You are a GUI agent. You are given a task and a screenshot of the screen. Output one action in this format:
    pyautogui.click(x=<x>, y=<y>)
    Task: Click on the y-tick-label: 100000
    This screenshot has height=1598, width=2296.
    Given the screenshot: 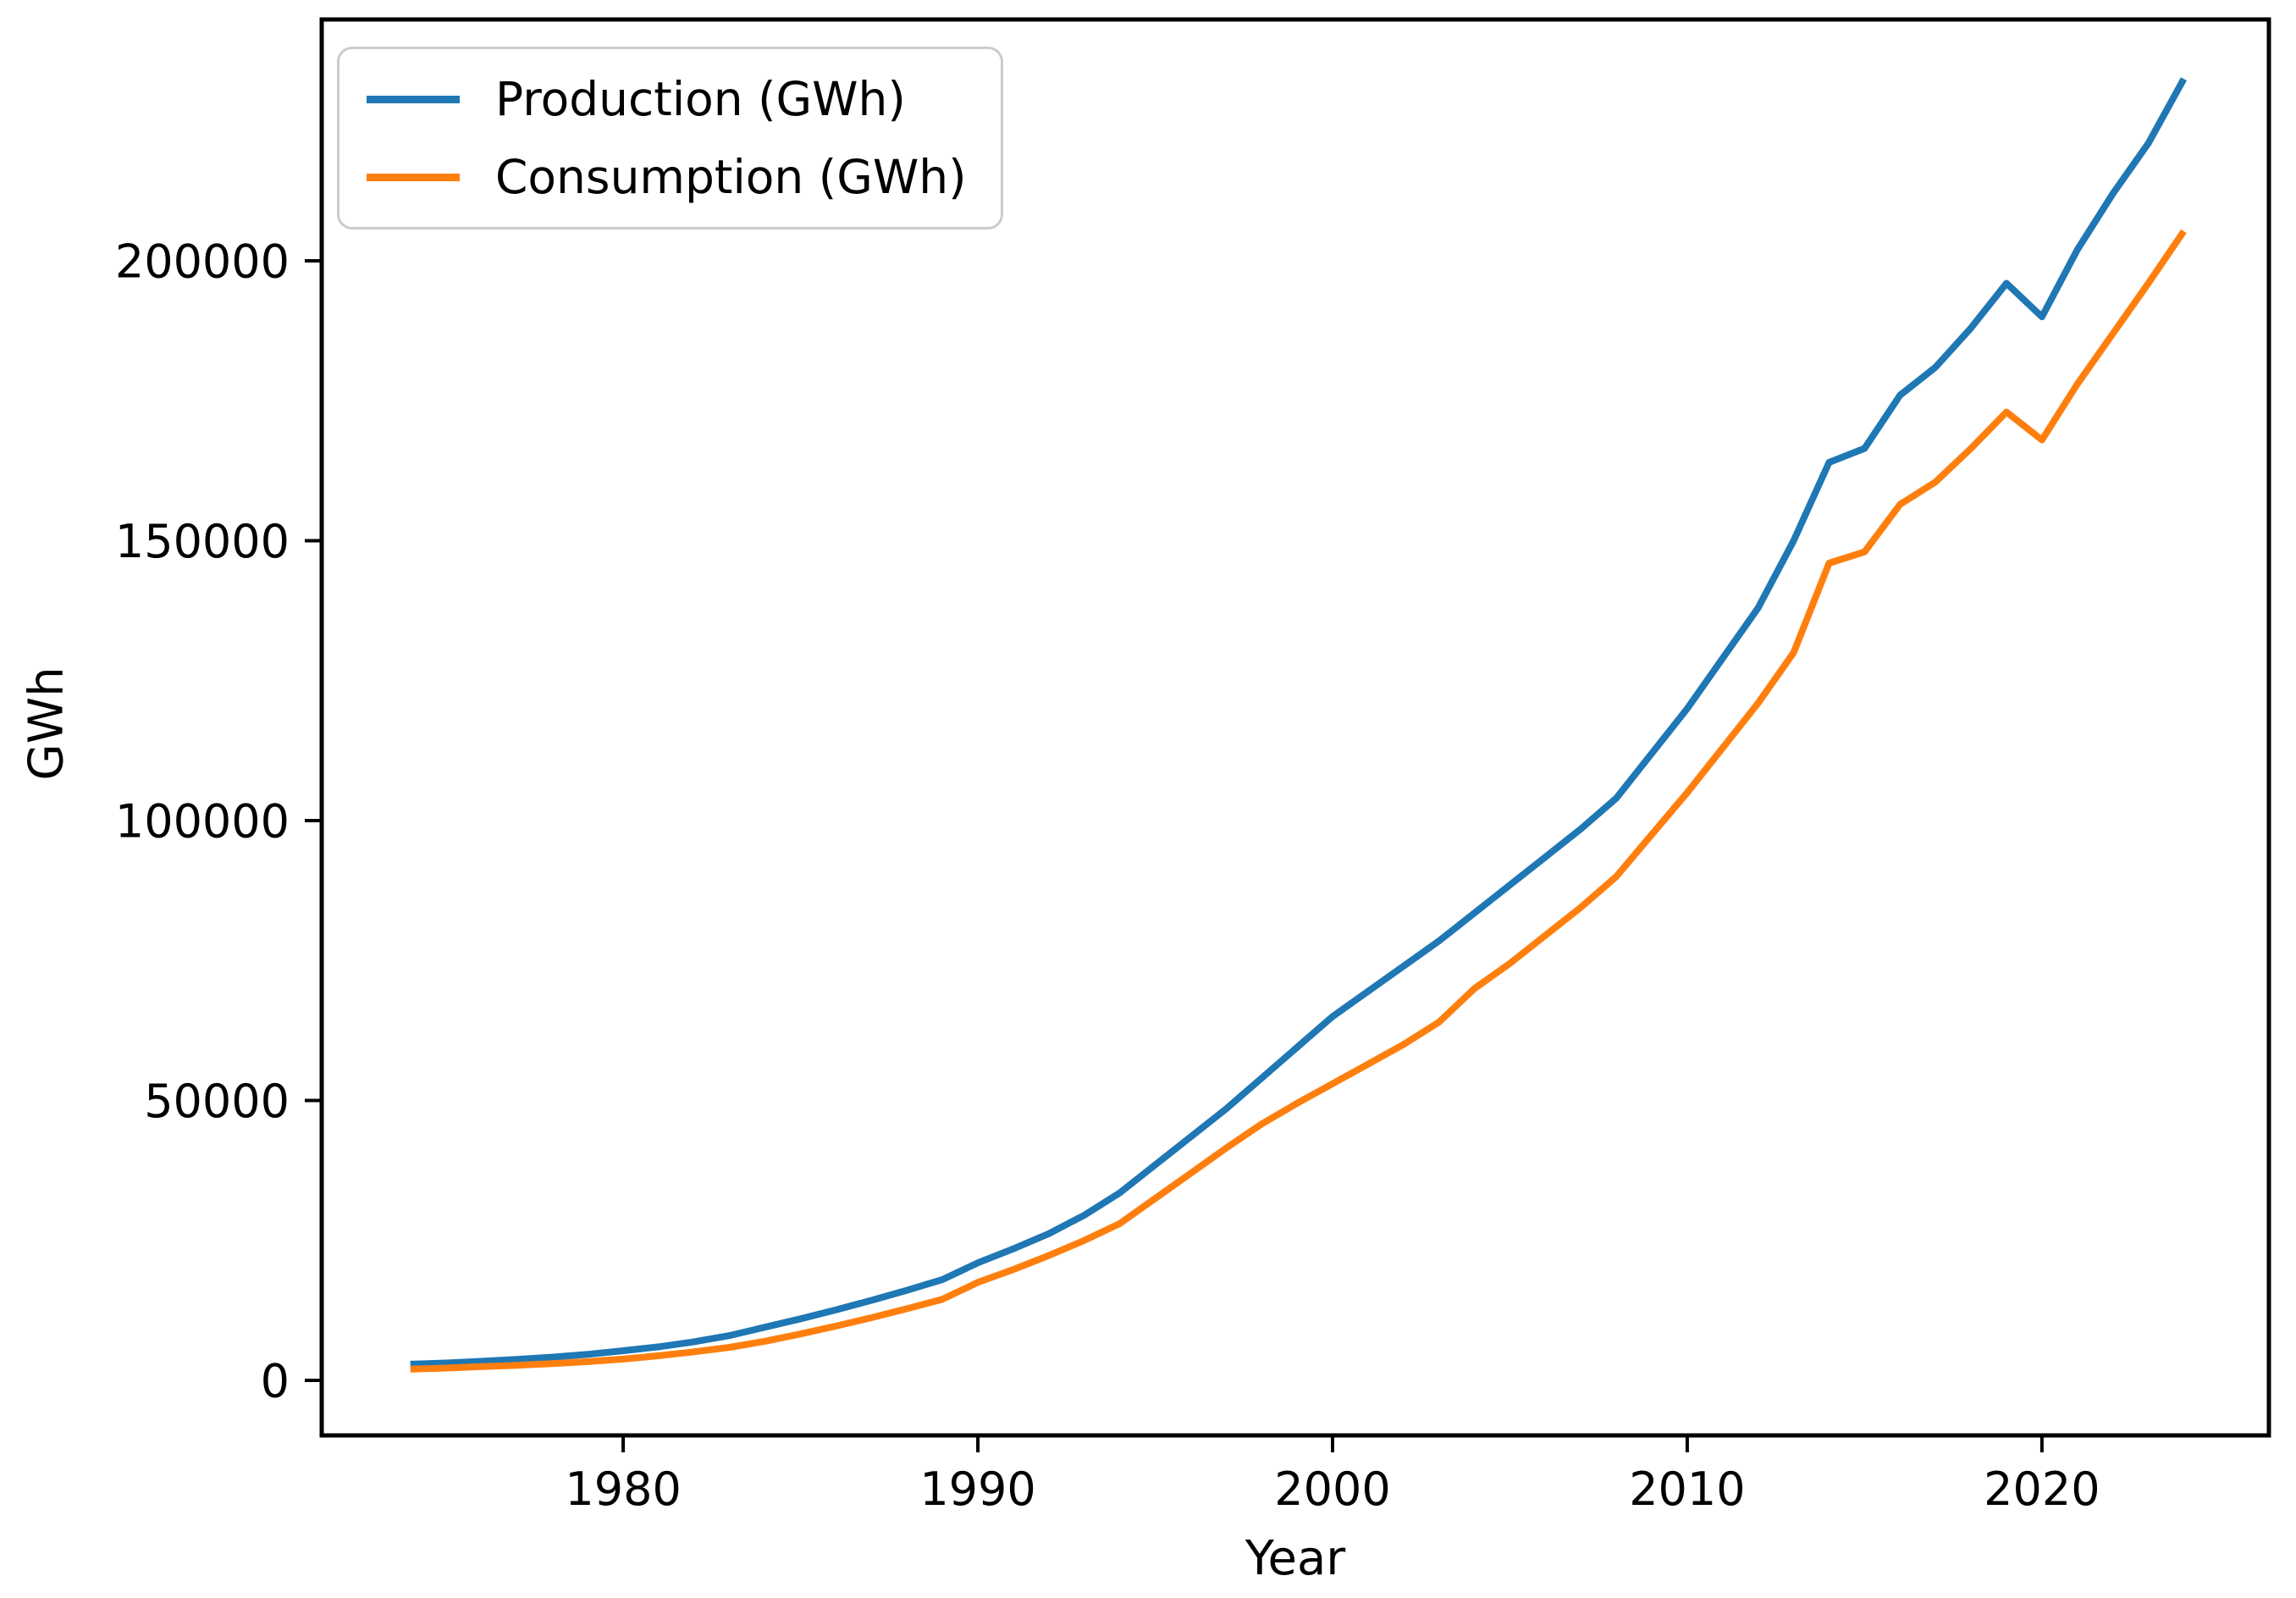 What is the action you would take?
    pyautogui.click(x=202, y=821)
    